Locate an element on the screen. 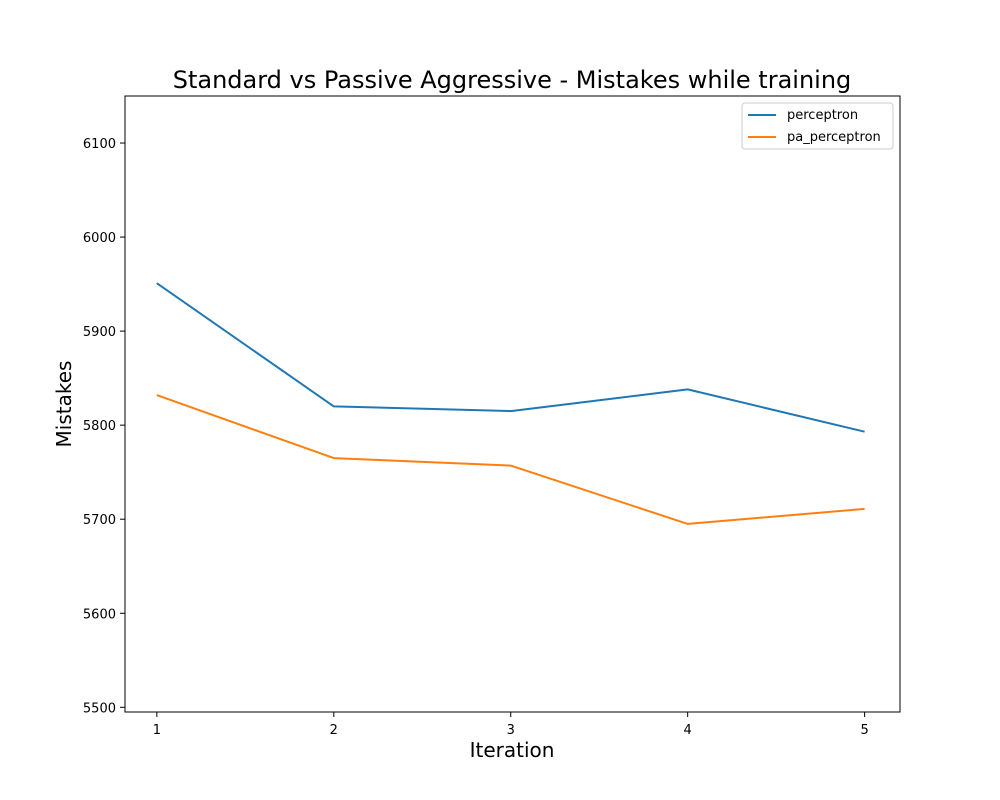  legend-box is located at coordinates (817, 126).